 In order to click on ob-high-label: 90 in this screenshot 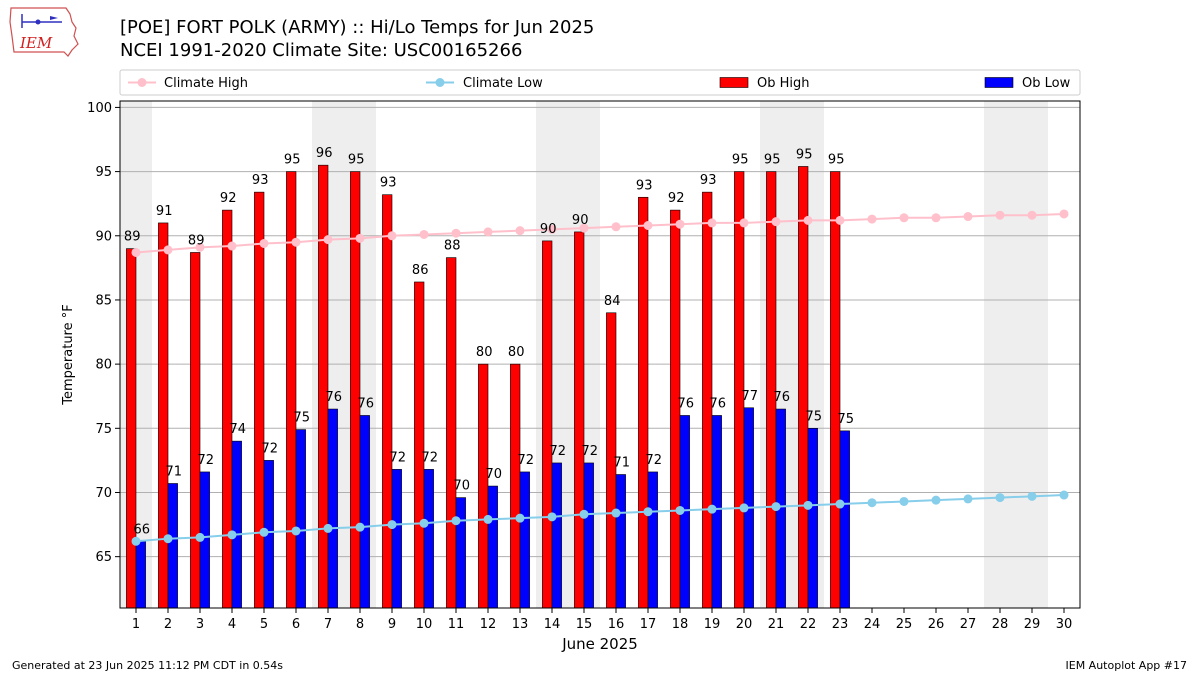, I will do `click(548, 229)`.